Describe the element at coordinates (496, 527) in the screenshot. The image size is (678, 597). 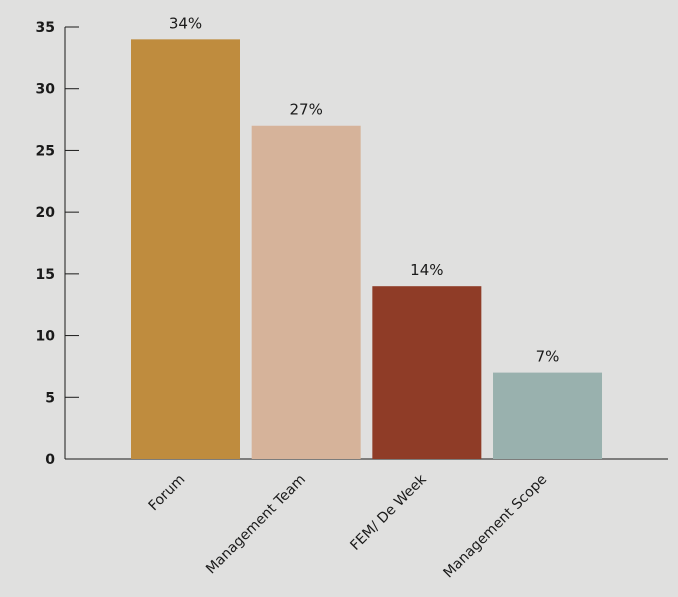
I see `category-label: Management Scope` at that location.